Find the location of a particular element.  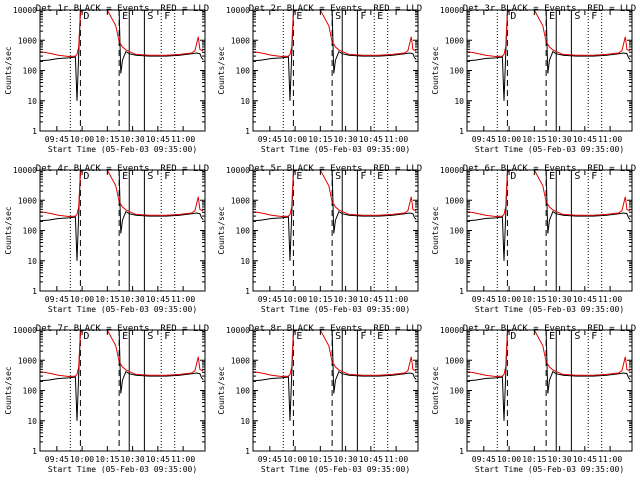

panel-title: Det 4r BLACK = Events, RED = LLD is located at coordinates (122, 169).